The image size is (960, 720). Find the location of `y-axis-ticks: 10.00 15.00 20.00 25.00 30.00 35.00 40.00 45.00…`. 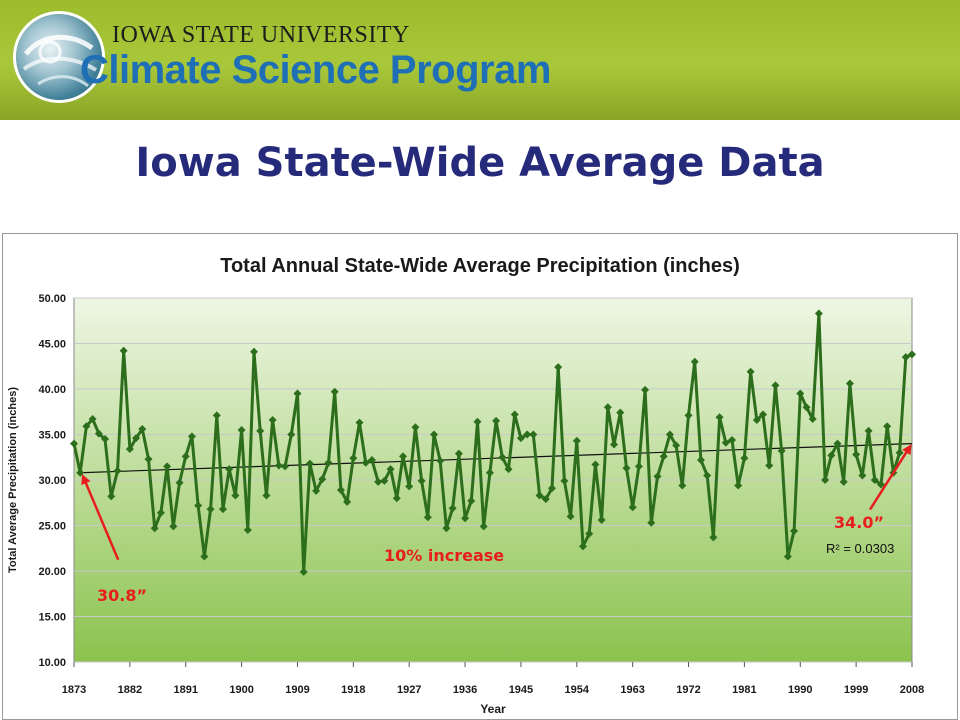

y-axis-ticks: 10.00 15.00 20.00 25.00 30.00 35.00 40.00 45.00… is located at coordinates (52, 481).